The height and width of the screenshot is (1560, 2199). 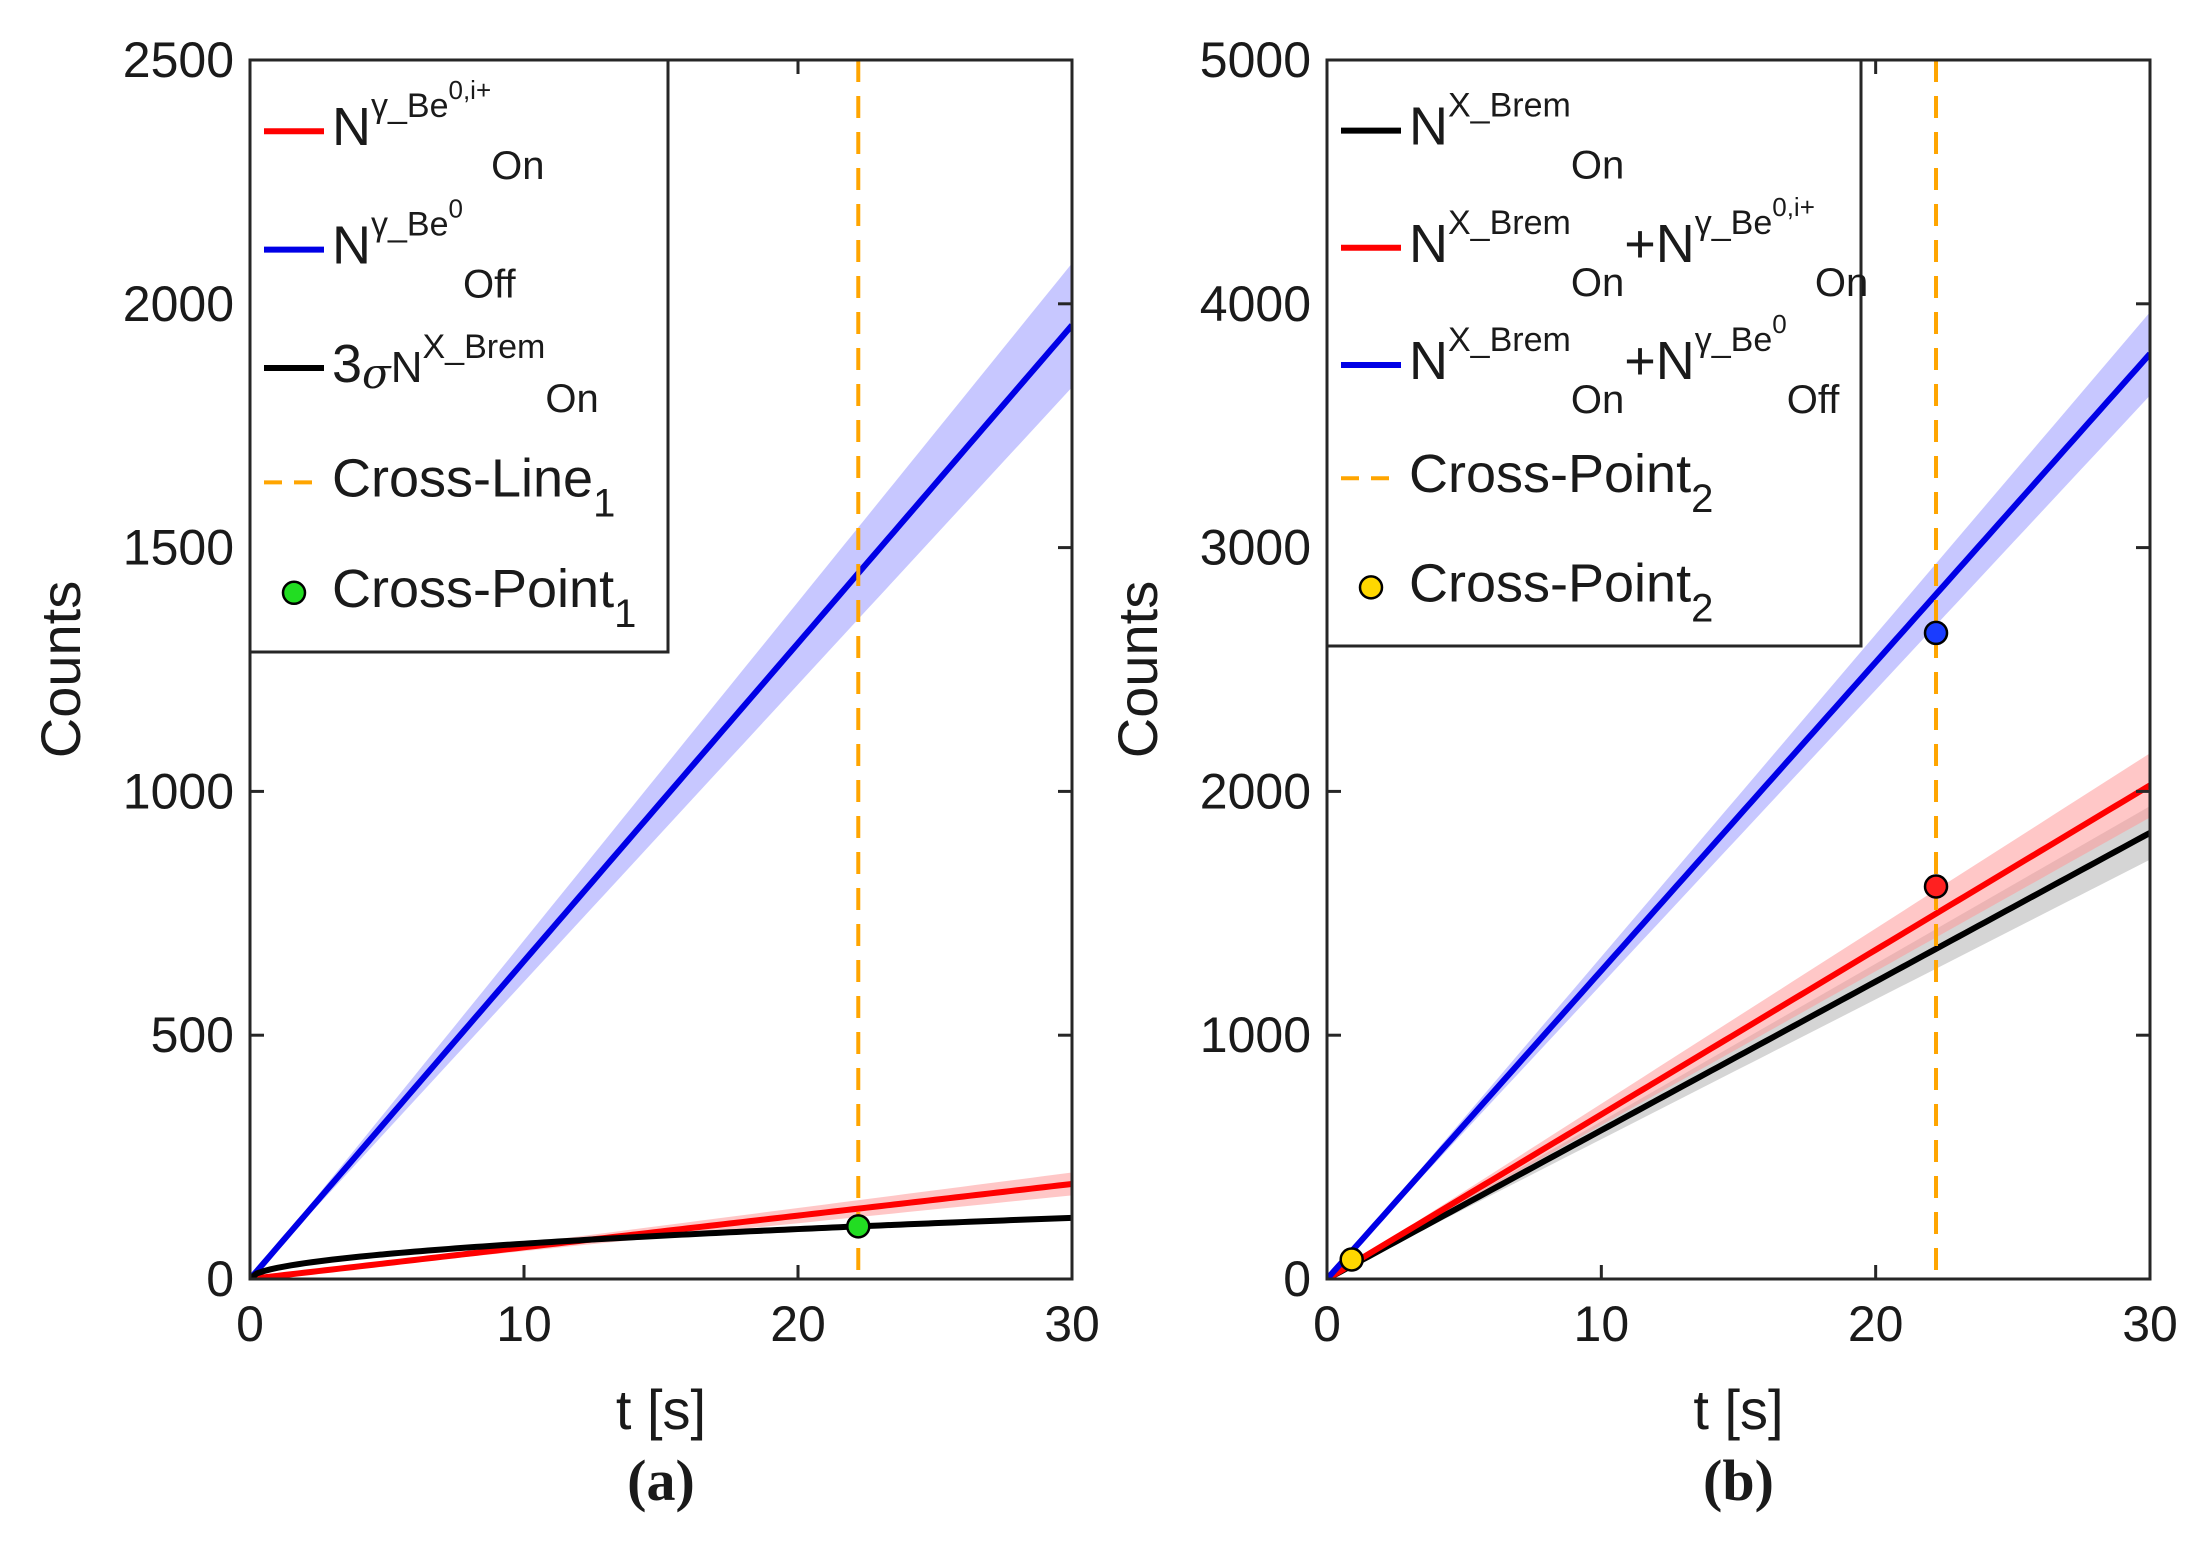 I want to click on legend-label-cross-line: Cross-Point2, so click(x=1561, y=482).